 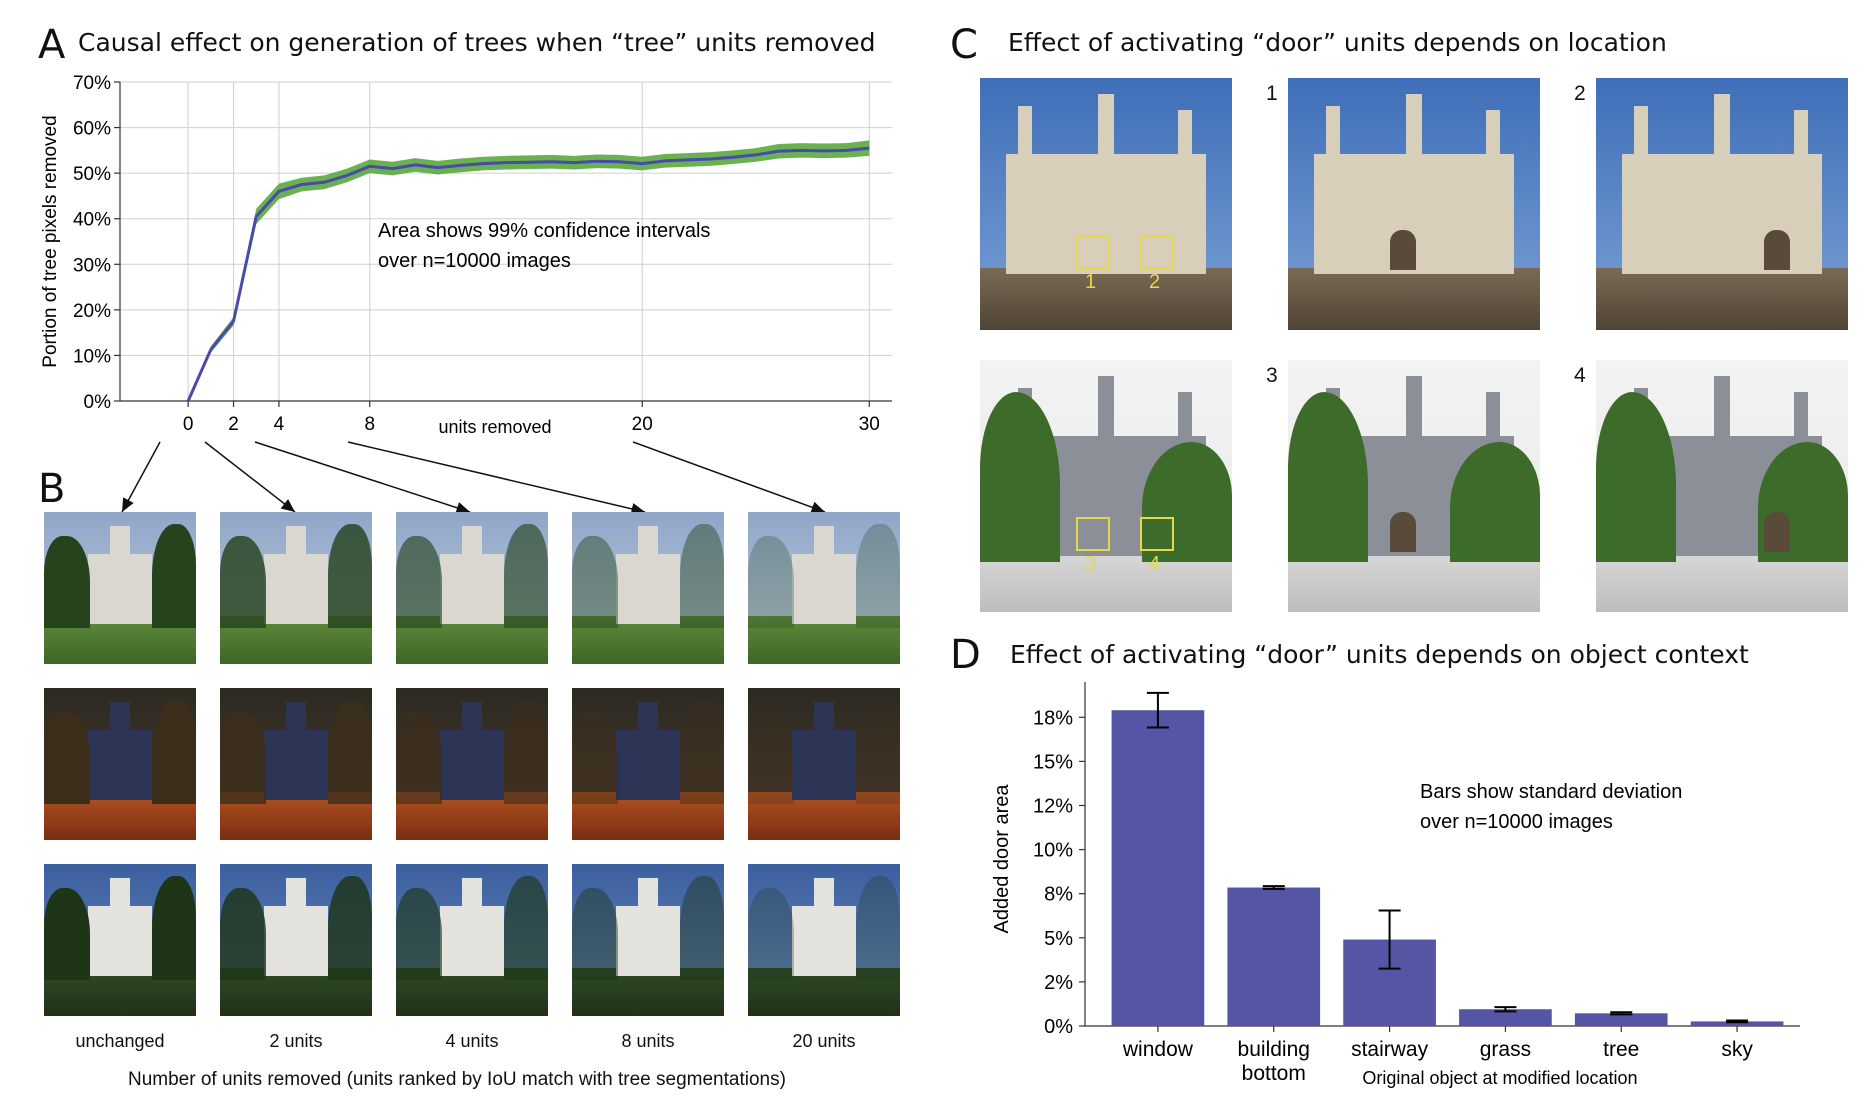 What do you see at coordinates (1058, 939) in the screenshot?
I see `panel-d-ytick-label: 5%` at bounding box center [1058, 939].